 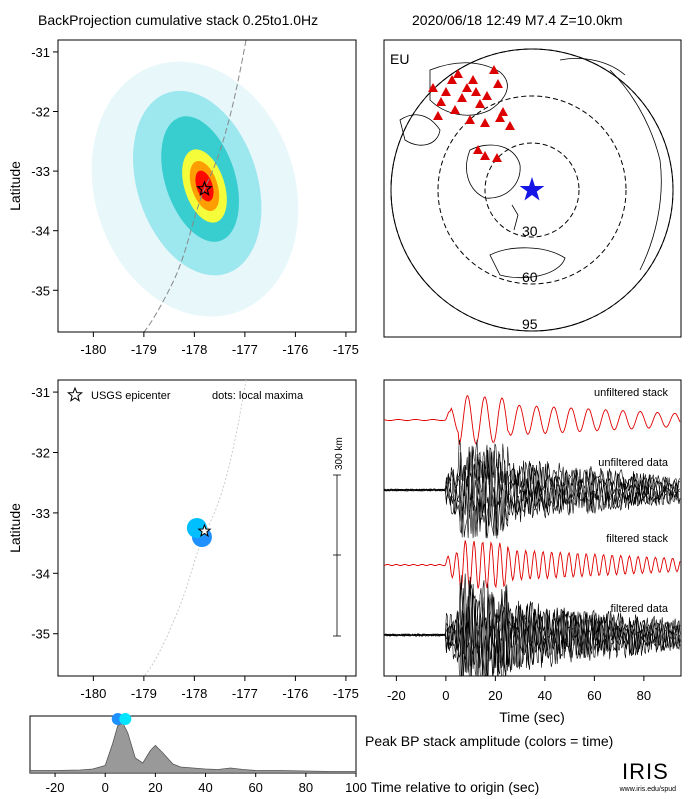 What do you see at coordinates (640, 609) in the screenshot?
I see `trace-label-filtered-data: filtered data` at bounding box center [640, 609].